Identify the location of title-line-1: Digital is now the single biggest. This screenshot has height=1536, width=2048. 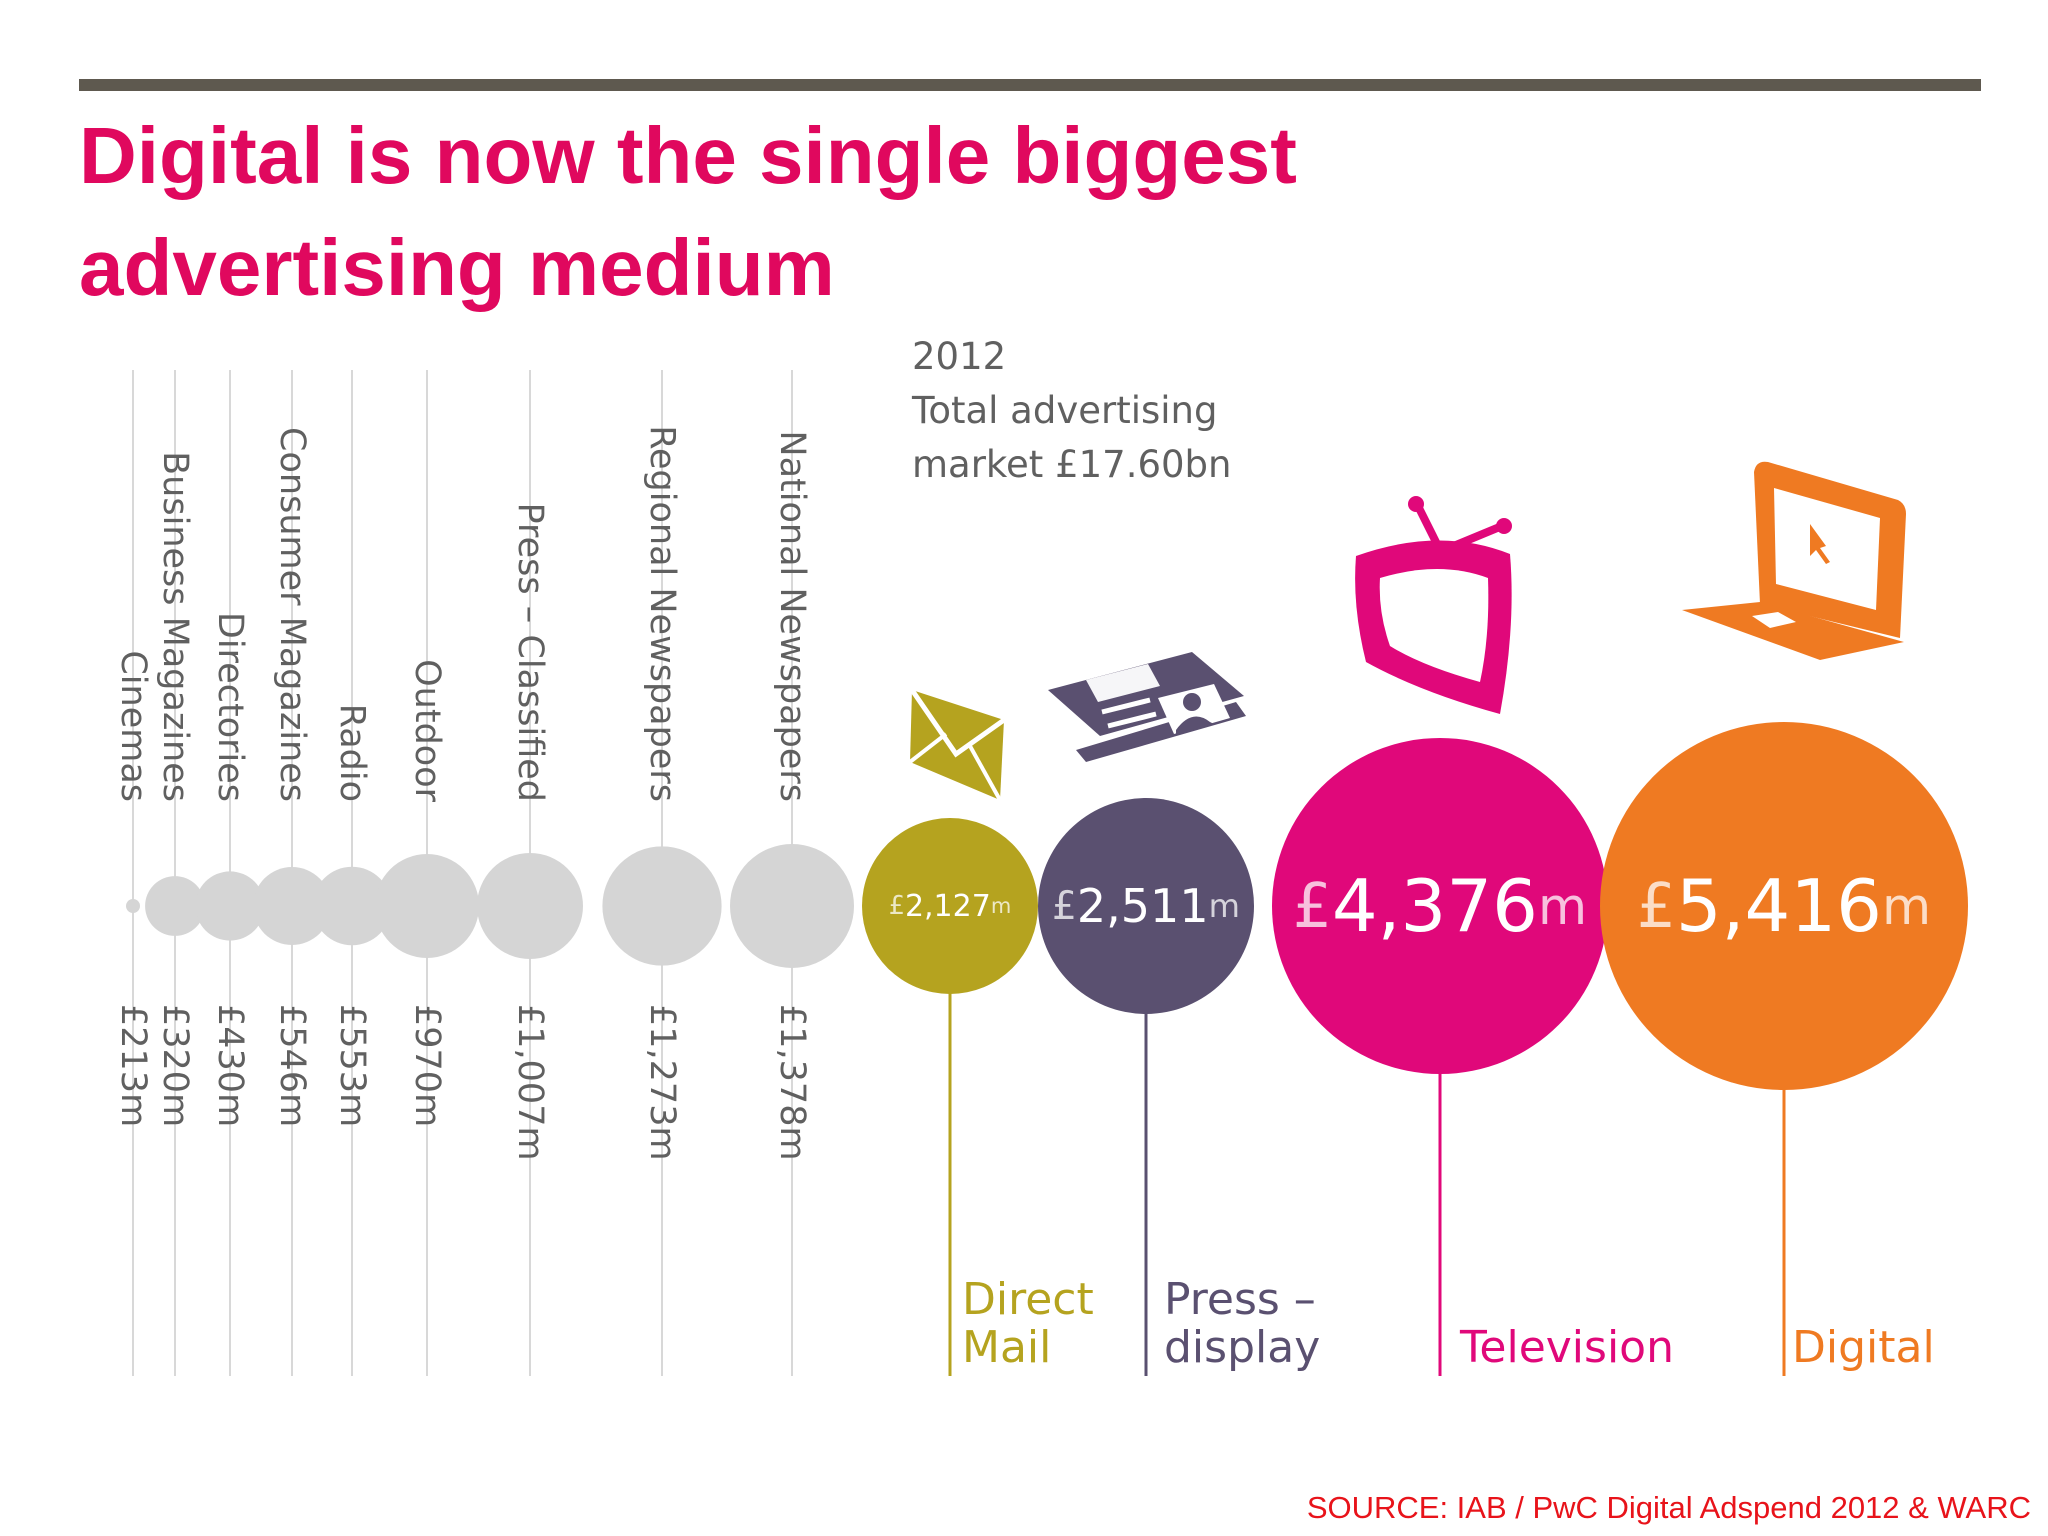
(688, 155).